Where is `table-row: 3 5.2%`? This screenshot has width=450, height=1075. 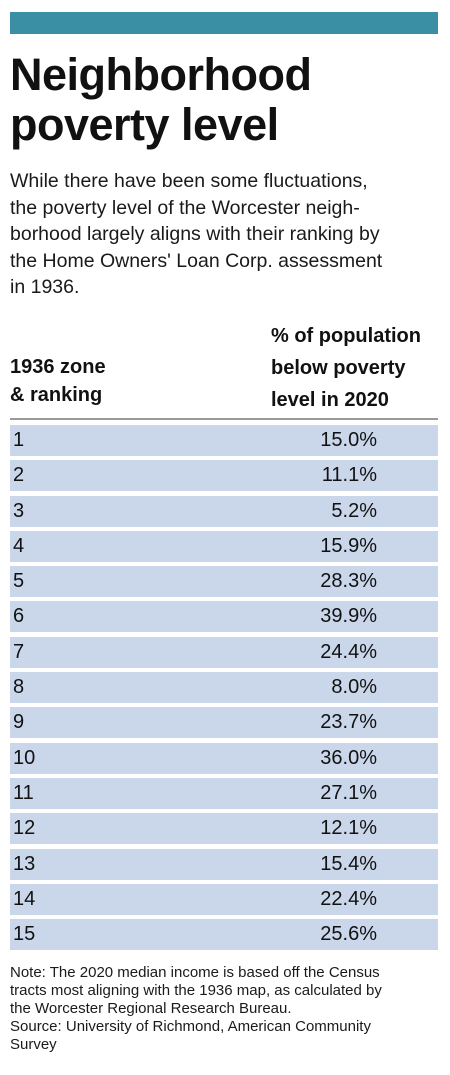
table-row: 3 5.2% is located at coordinates (224, 511).